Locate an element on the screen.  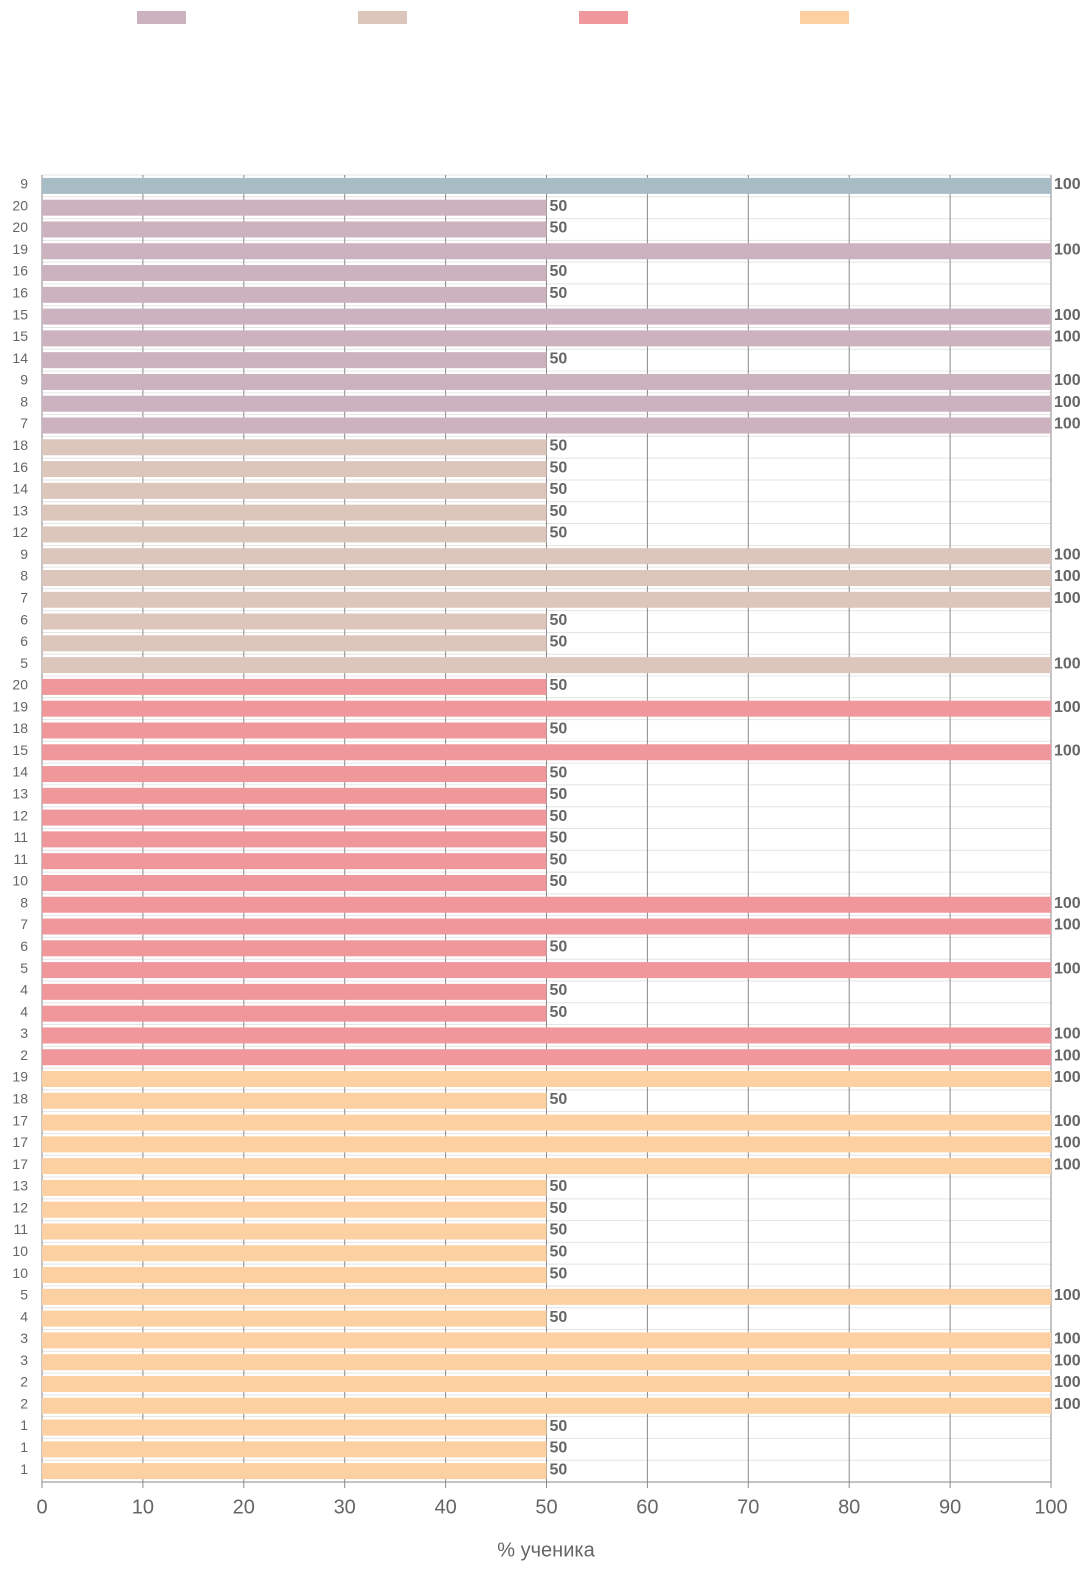
y-tick-label: 6 is located at coordinates (24, 619).